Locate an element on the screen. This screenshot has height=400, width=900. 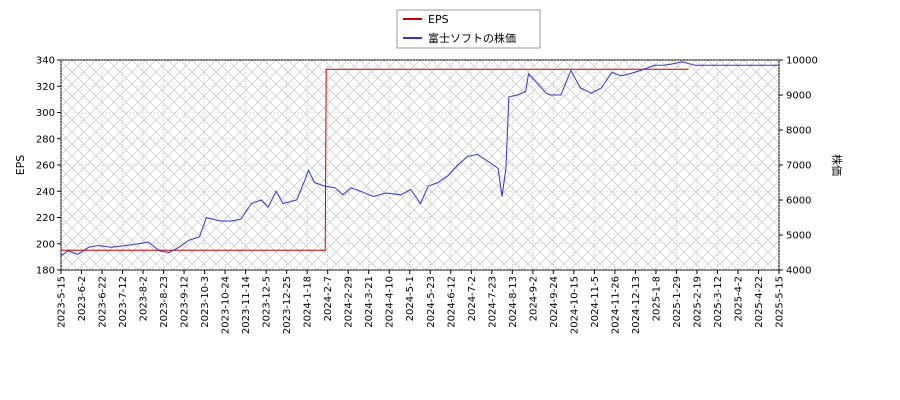
left-tick-label: 320 is located at coordinates (45, 87).